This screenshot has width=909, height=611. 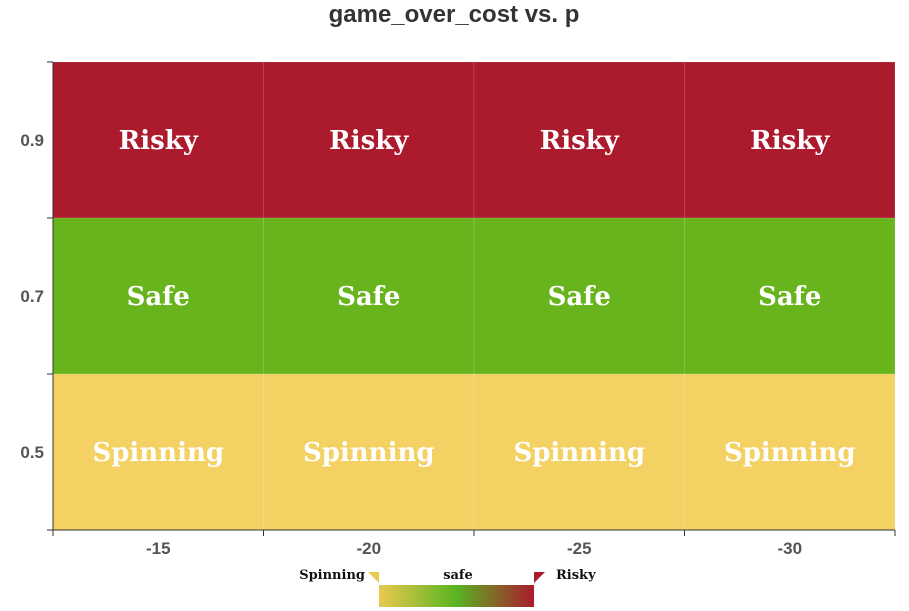 I want to click on legend-low-arrow, so click(x=373, y=577).